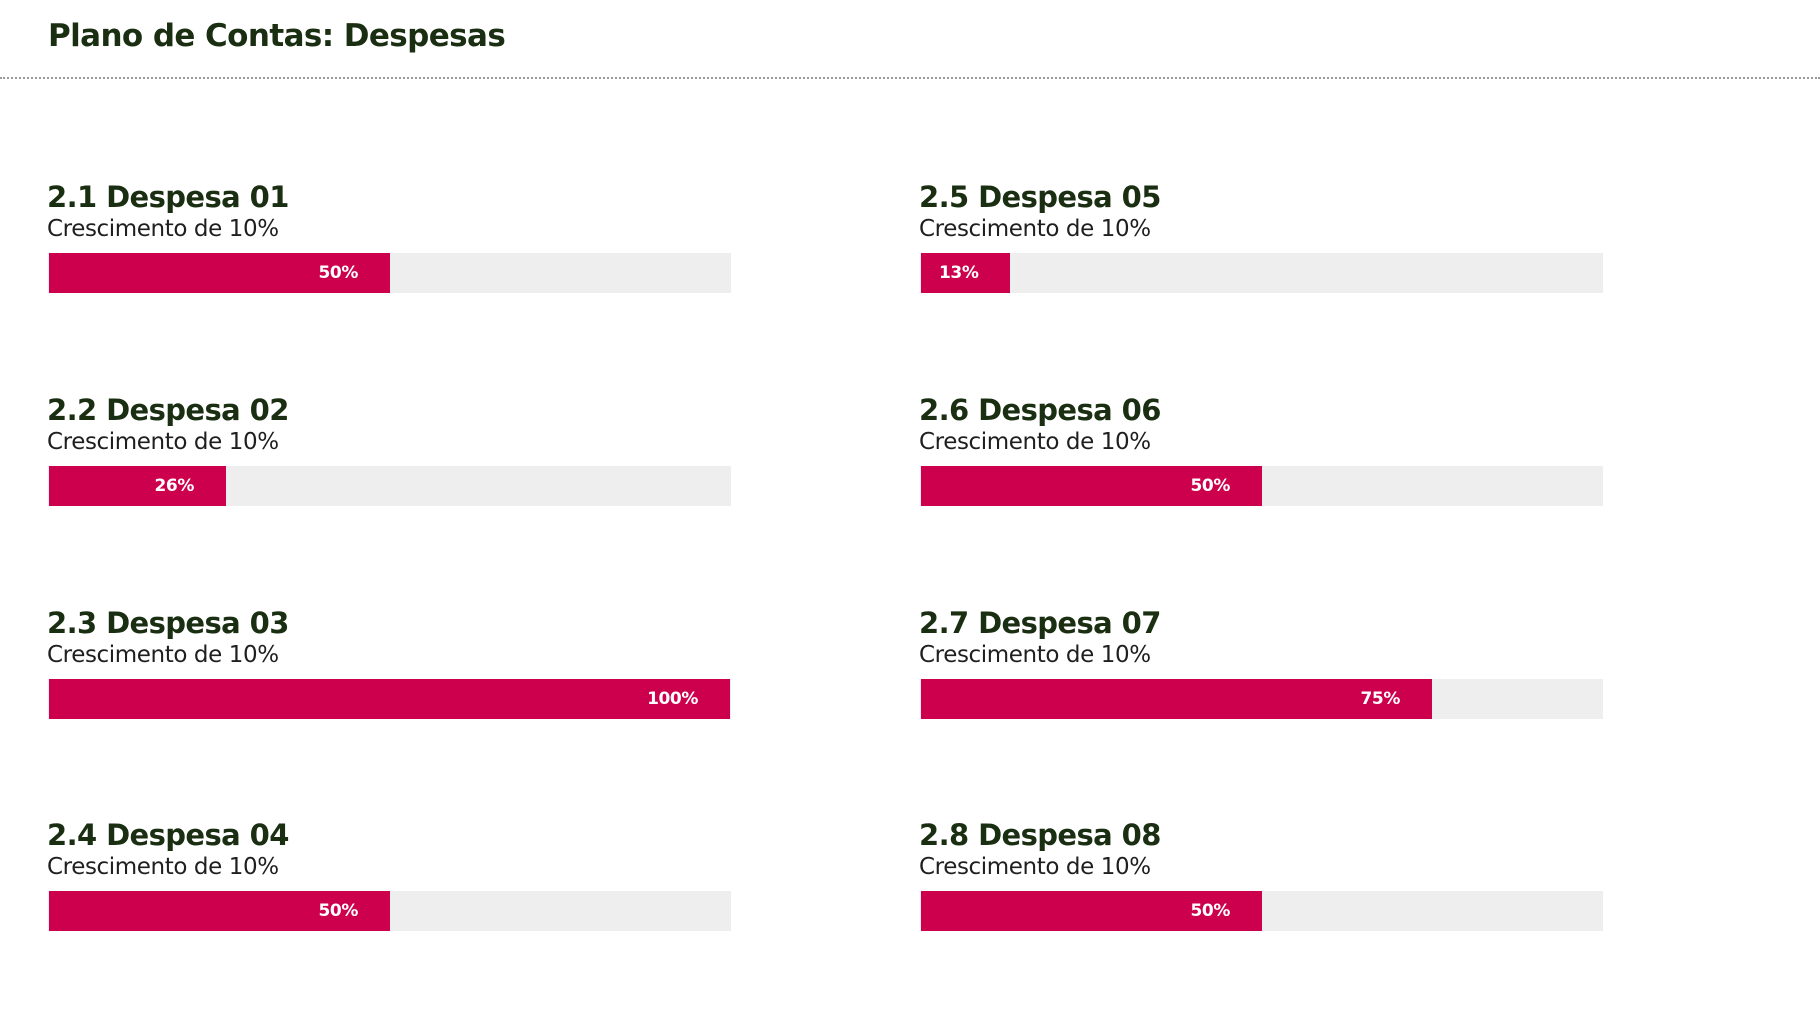 The width and height of the screenshot is (1820, 1024). What do you see at coordinates (1261, 676) in the screenshot?
I see `expense-item: 2.7 Despesa 07 Crescimento de 10% 75%` at bounding box center [1261, 676].